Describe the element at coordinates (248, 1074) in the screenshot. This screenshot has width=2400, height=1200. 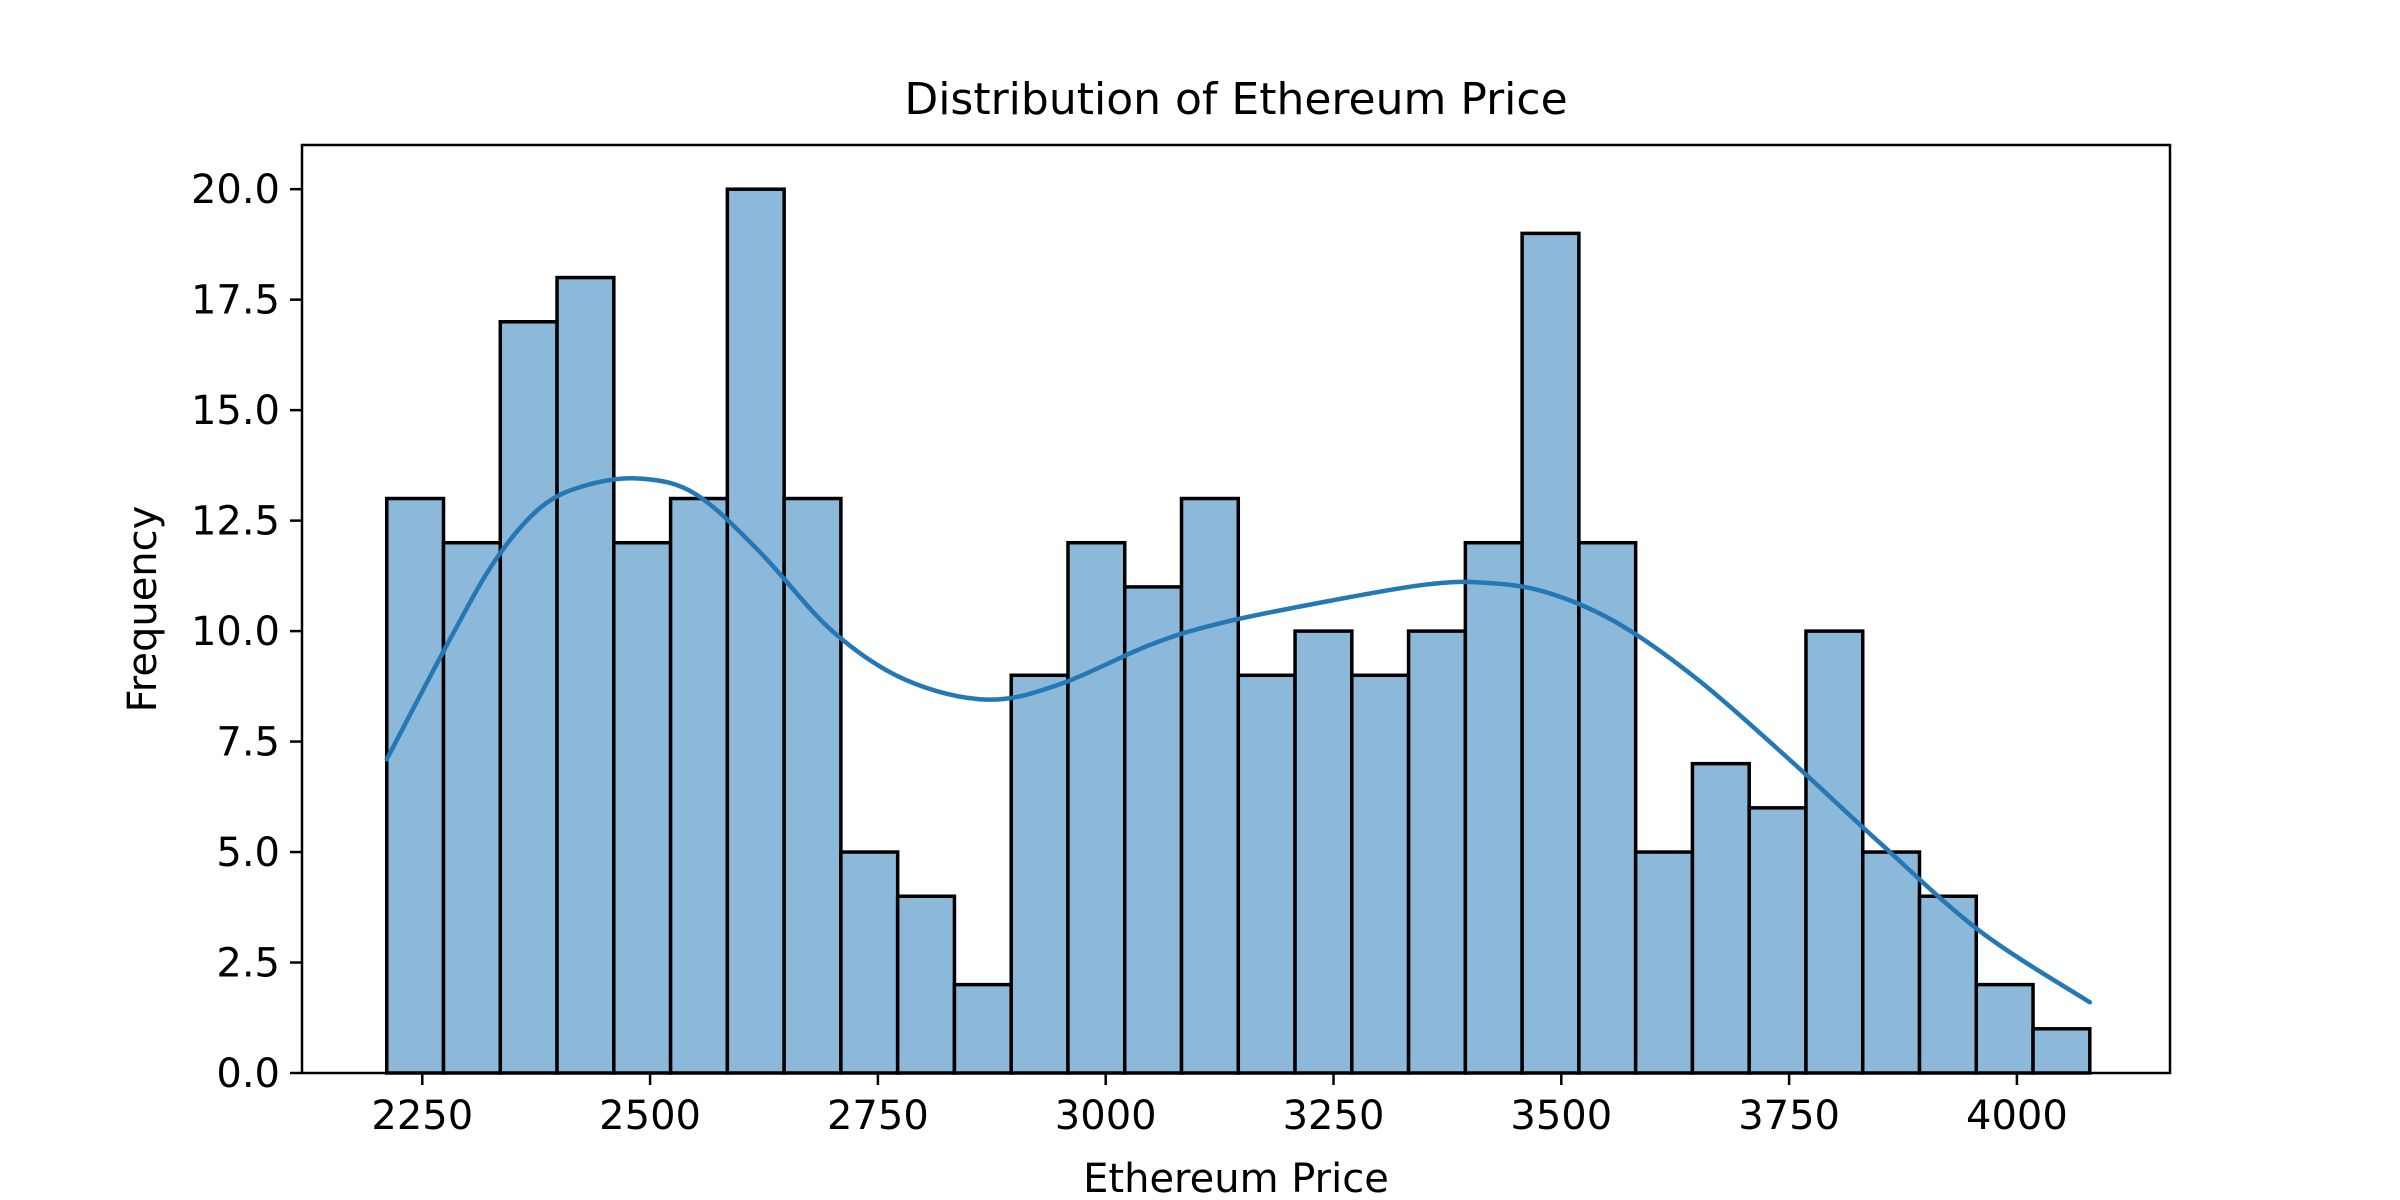
I see `y-tick-label: 0.0` at that location.